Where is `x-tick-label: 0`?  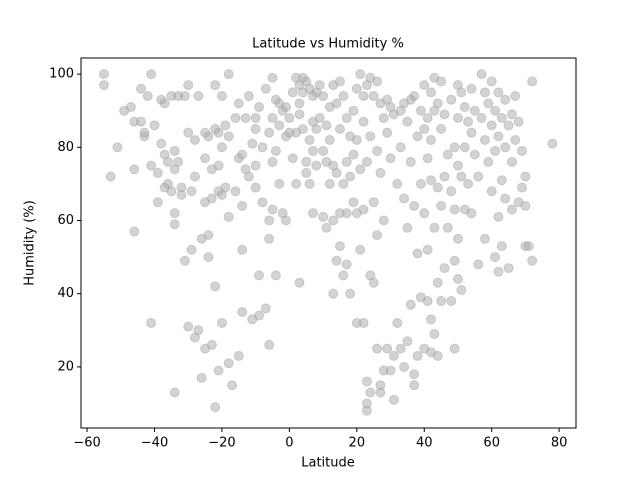
x-tick-label: 0 is located at coordinates (289, 443).